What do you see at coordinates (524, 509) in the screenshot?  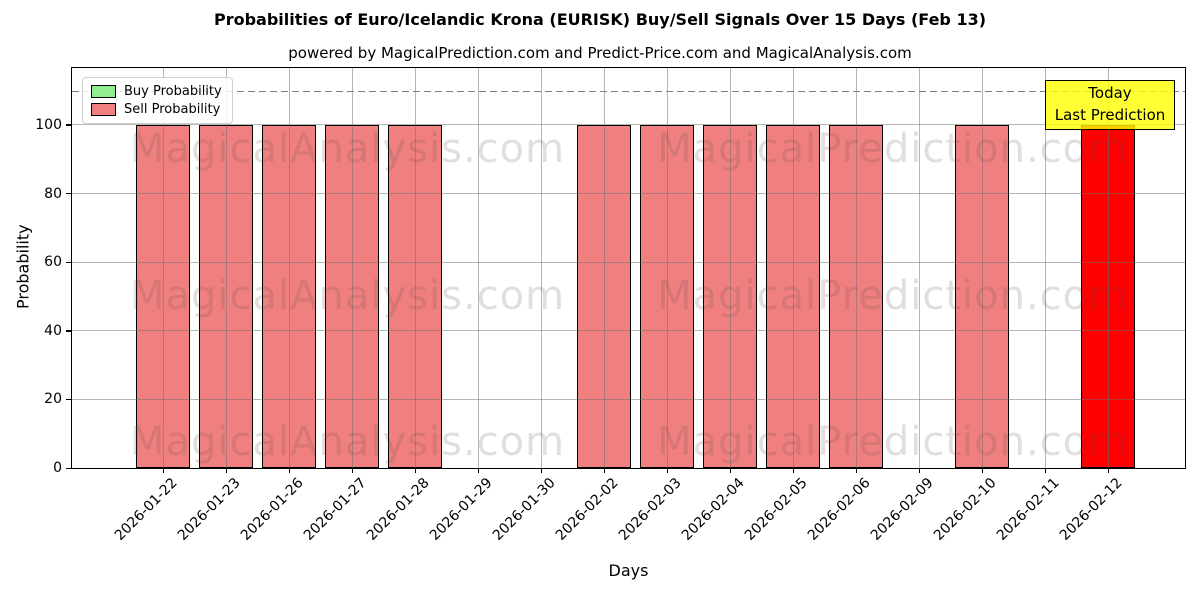 I see `x-tick-label: 2026-01-30` at bounding box center [524, 509].